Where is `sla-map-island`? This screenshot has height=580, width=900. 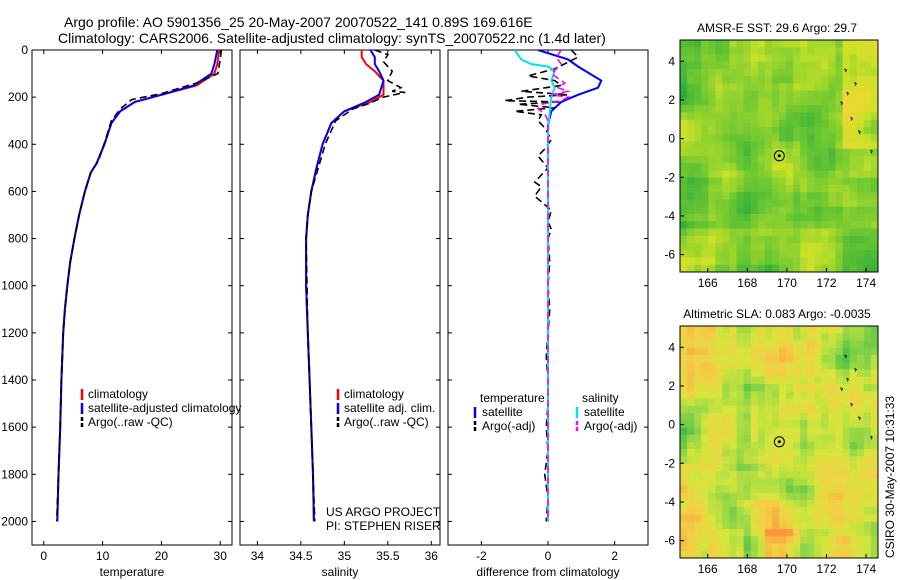
sla-map-island is located at coordinates (855, 370).